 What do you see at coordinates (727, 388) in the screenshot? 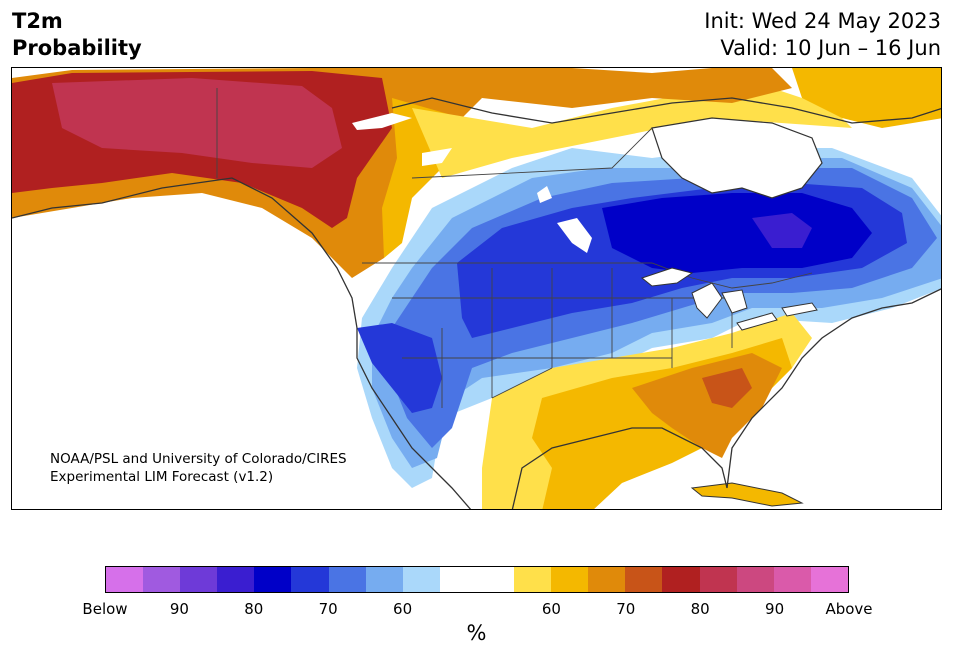
I see `region-carolina-red` at bounding box center [727, 388].